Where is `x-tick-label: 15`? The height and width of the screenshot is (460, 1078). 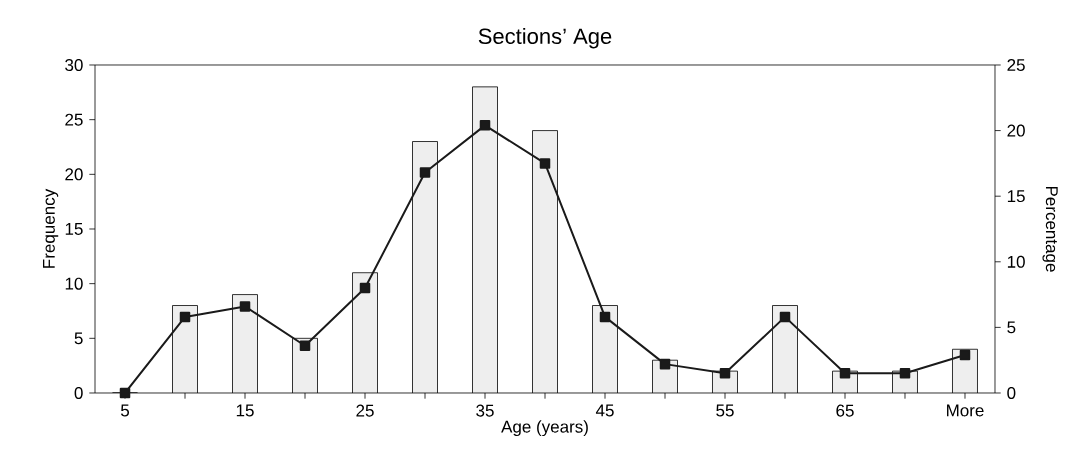 x-tick-label: 15 is located at coordinates (245, 410).